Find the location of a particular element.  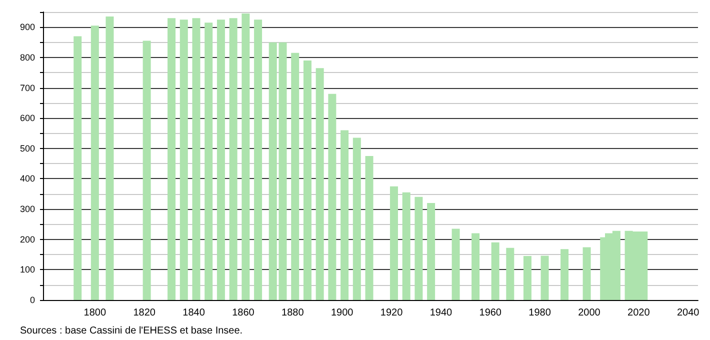

y-tick-label: 900 is located at coordinates (27, 27).